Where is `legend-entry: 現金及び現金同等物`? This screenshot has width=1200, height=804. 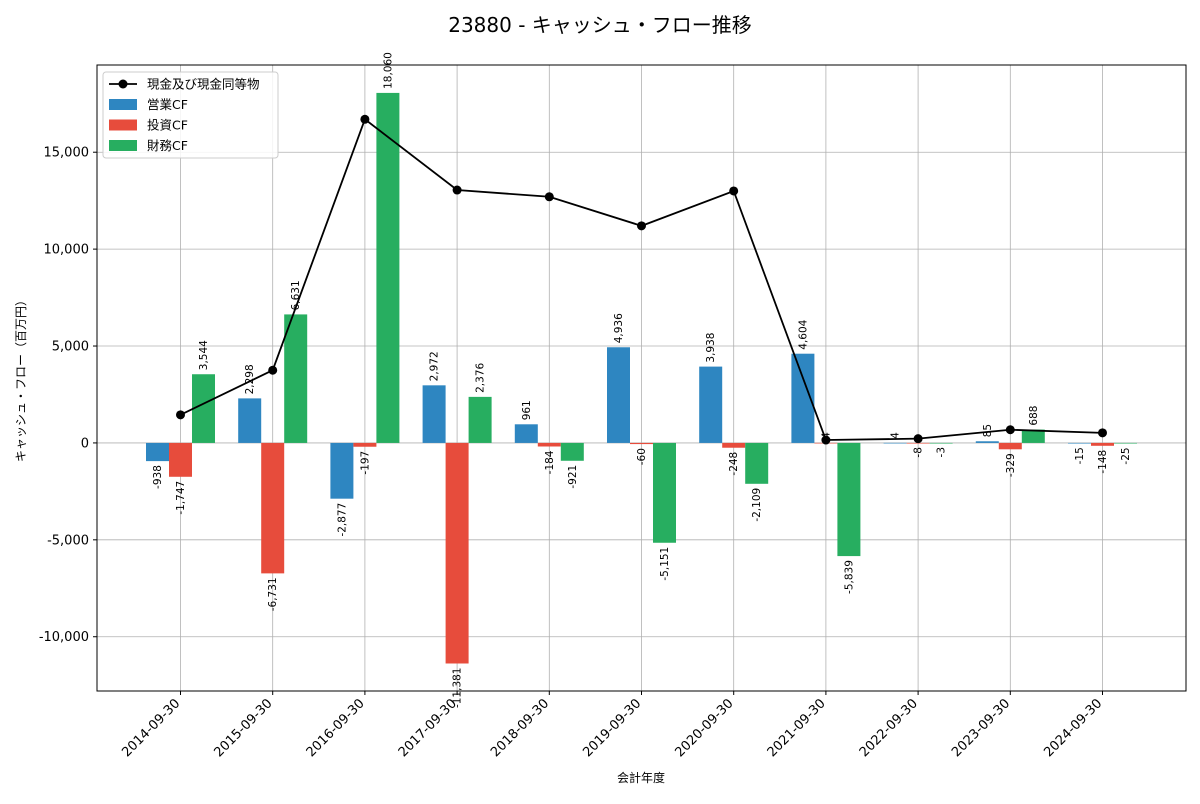
legend-entry: 現金及び現金同等物 is located at coordinates (203, 84).